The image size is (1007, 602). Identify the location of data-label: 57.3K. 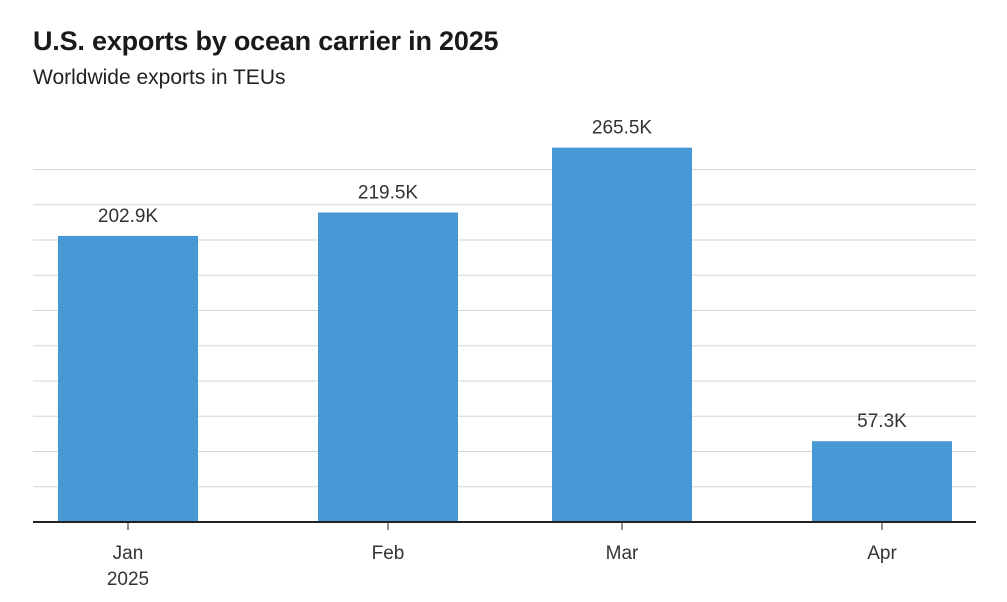
(882, 421).